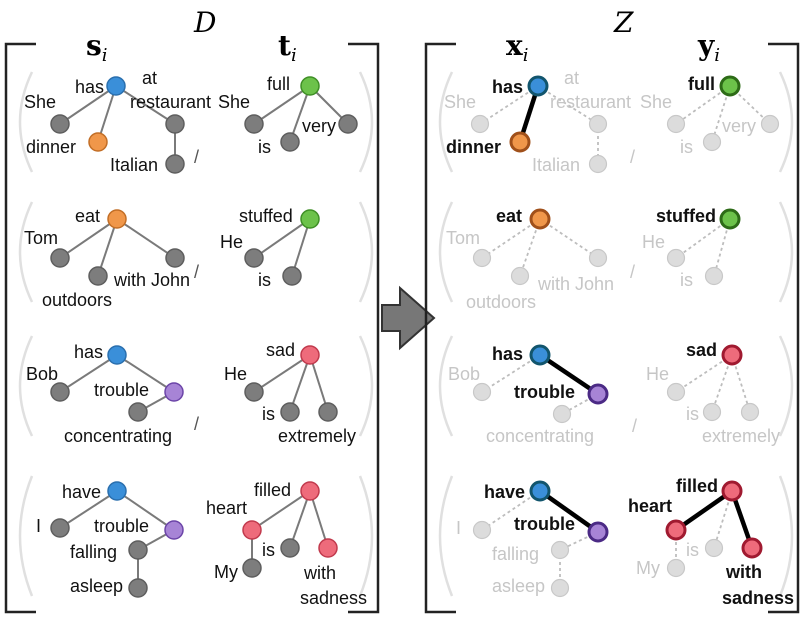 This screenshot has height=620, width=812. What do you see at coordinates (20, 328) in the screenshot?
I see `panel-d-bracket-left` at bounding box center [20, 328].